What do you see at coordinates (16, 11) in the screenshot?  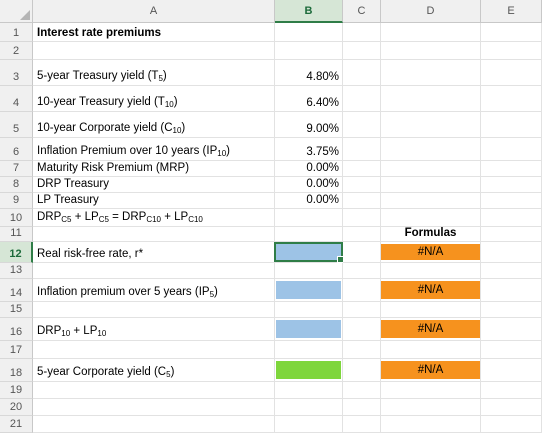 I see `select-all-corner` at bounding box center [16, 11].